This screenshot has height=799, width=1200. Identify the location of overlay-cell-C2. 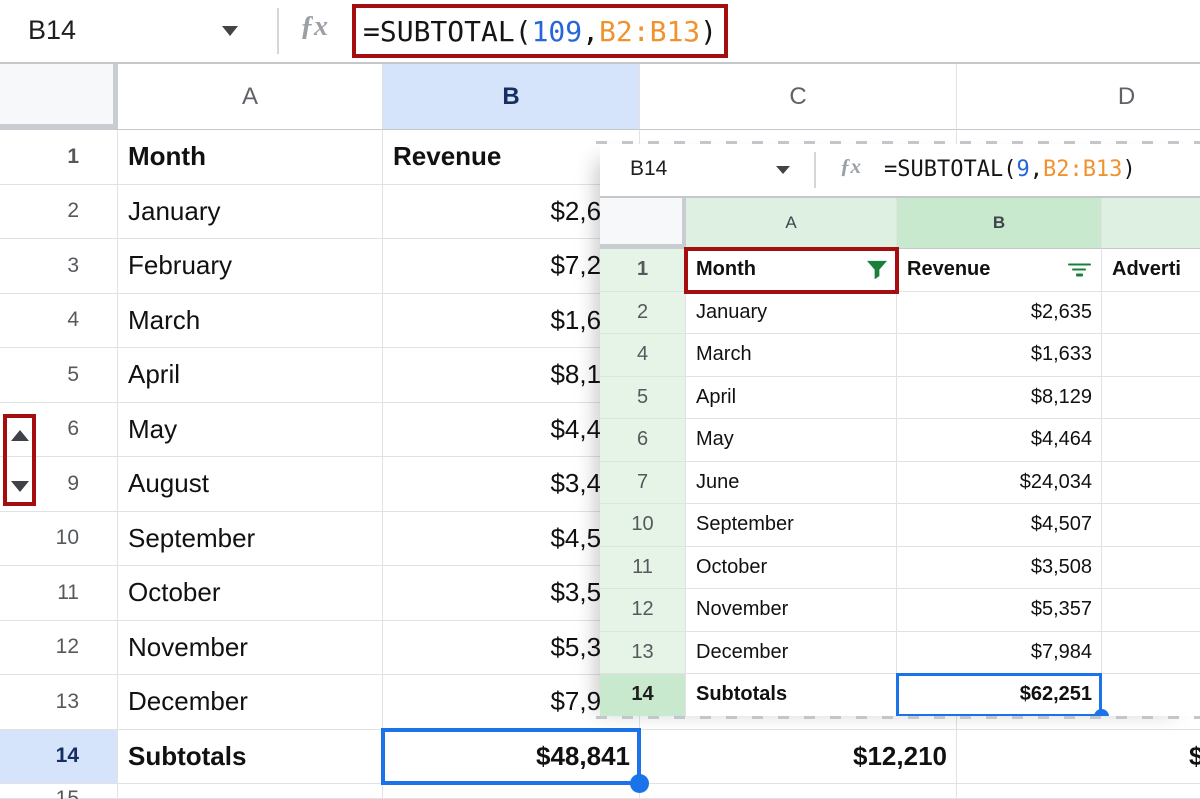
(1151, 312).